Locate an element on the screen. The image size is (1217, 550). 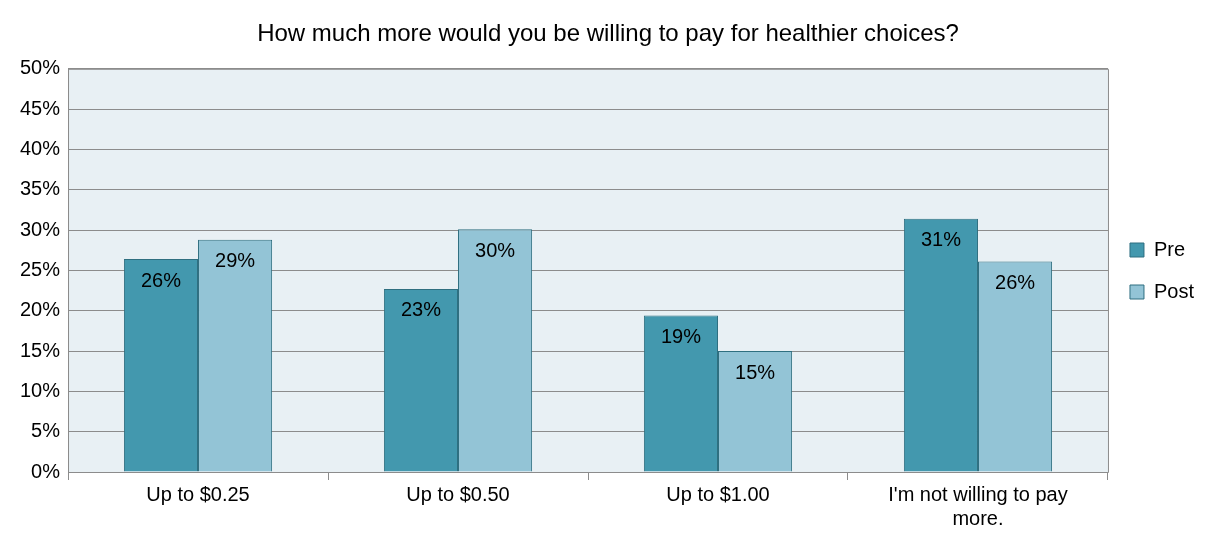
y-tick-label: 35% is located at coordinates (40, 188).